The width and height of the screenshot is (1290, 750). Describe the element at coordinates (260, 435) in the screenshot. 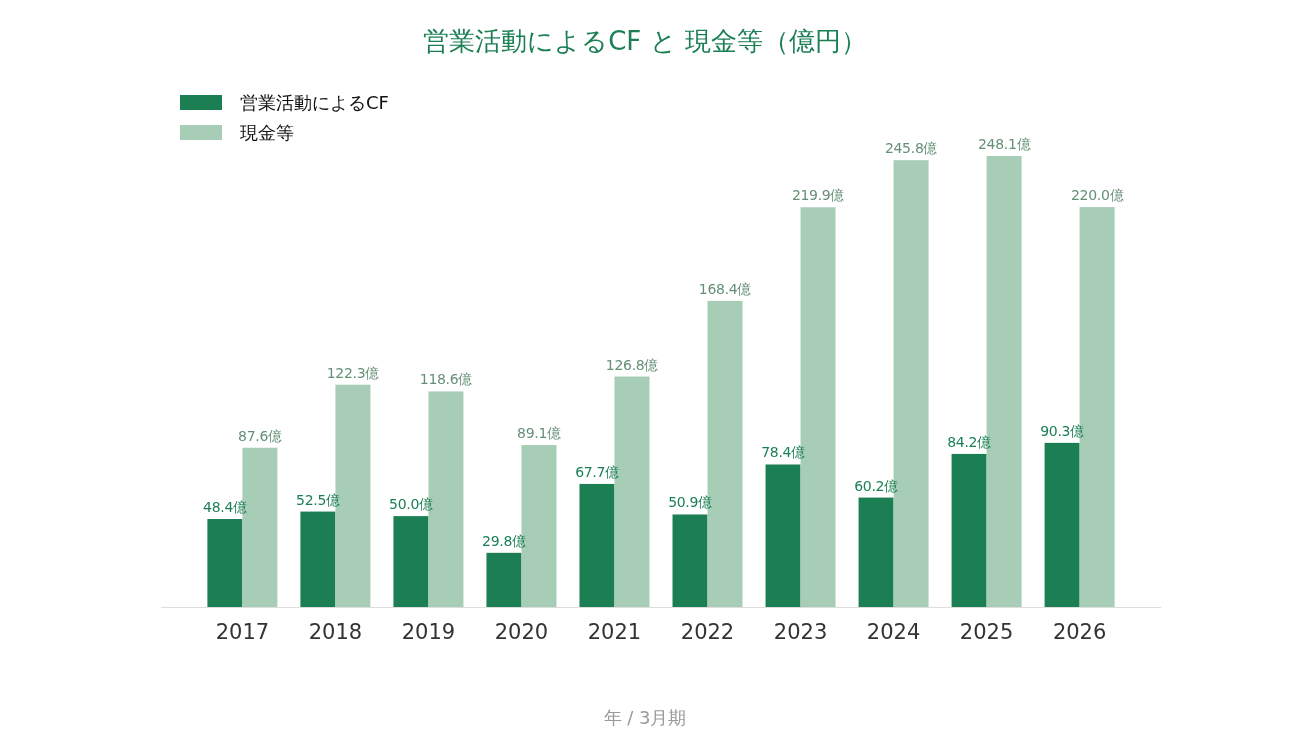

I see `data-label: 87.6億` at that location.